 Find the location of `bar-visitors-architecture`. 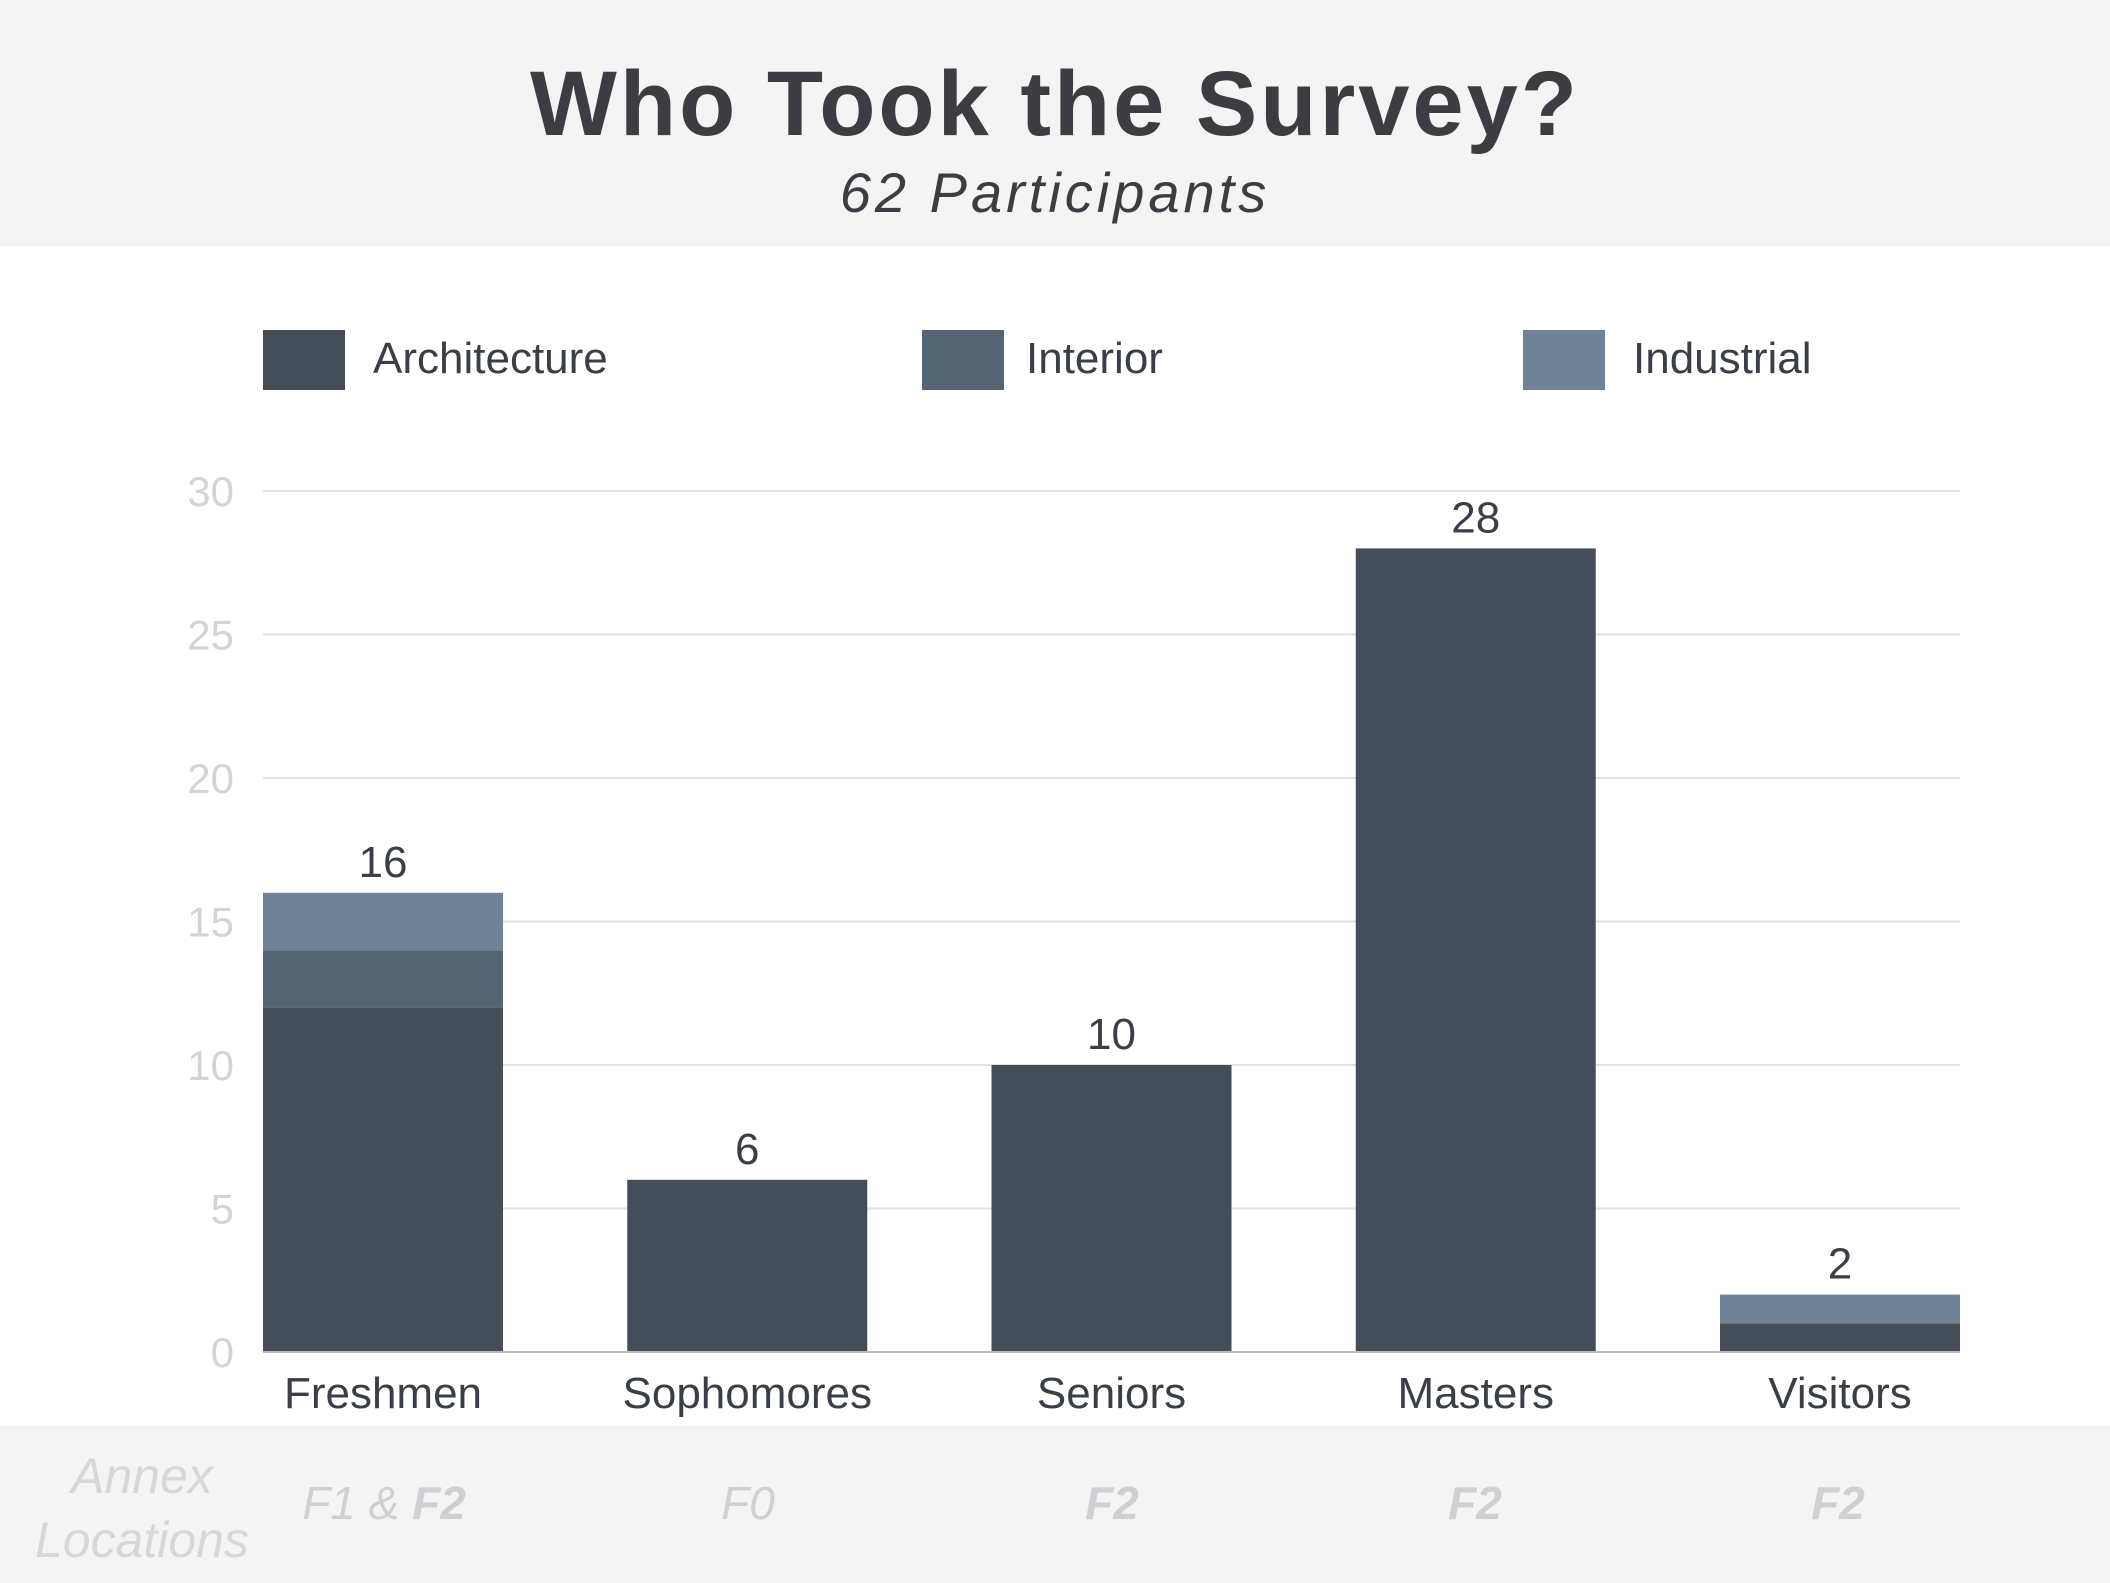

bar-visitors-architecture is located at coordinates (1840, 1337).